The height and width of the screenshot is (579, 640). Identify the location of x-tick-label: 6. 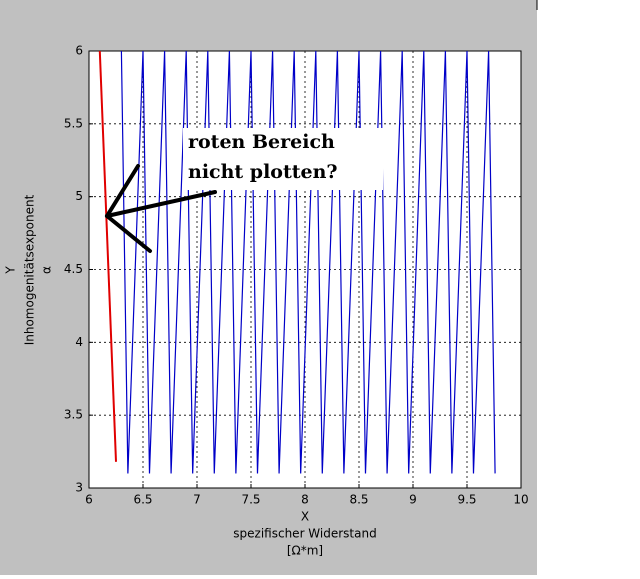
(89, 500).